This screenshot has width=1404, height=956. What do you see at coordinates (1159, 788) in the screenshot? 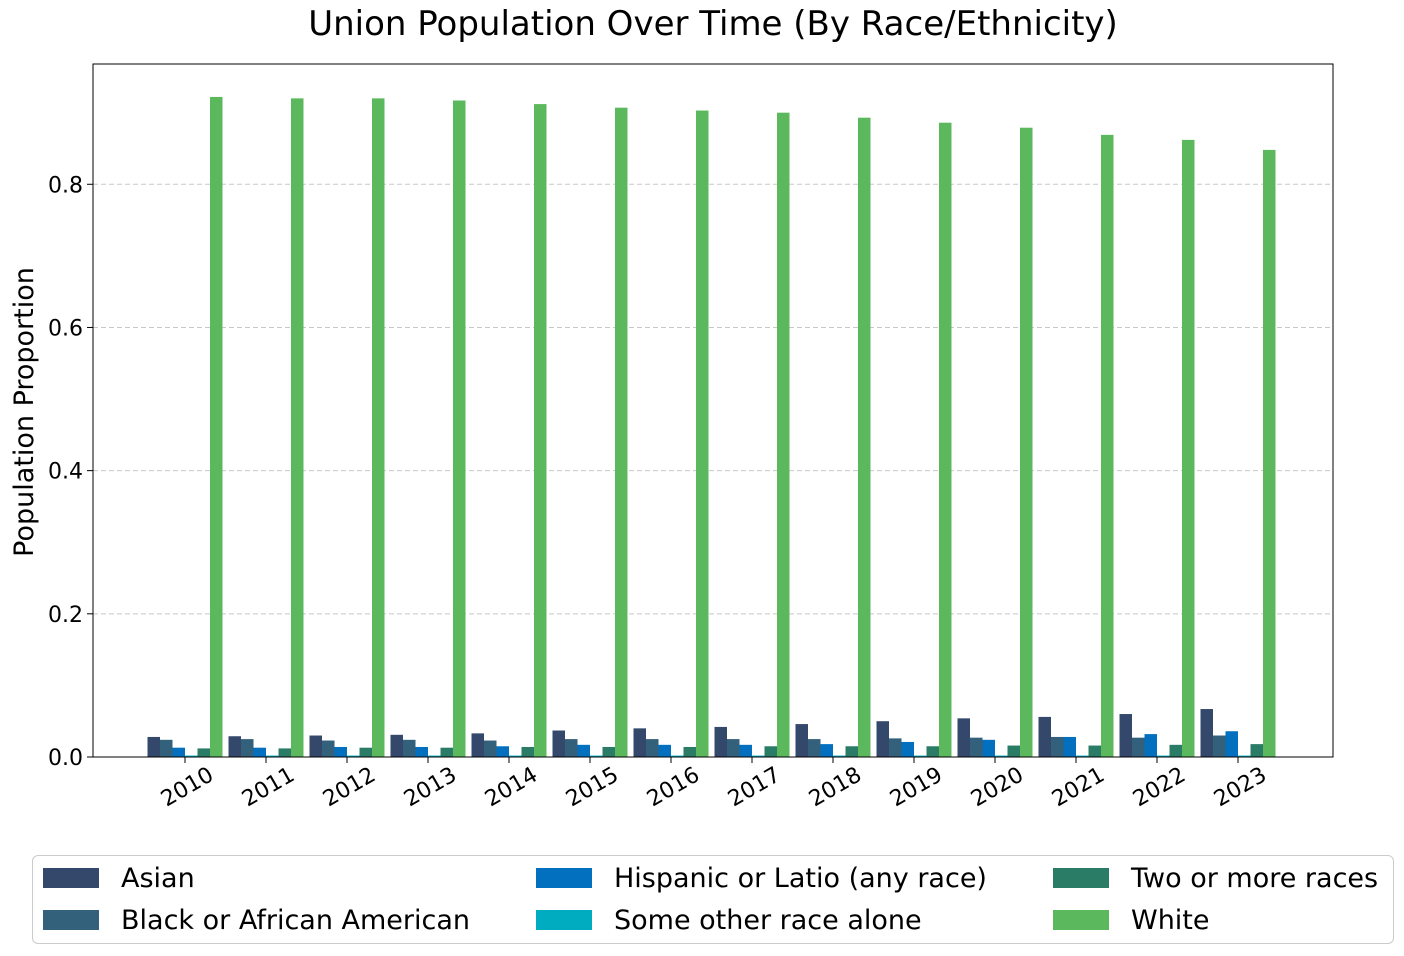
I see `x-tick-label: 2022` at bounding box center [1159, 788].